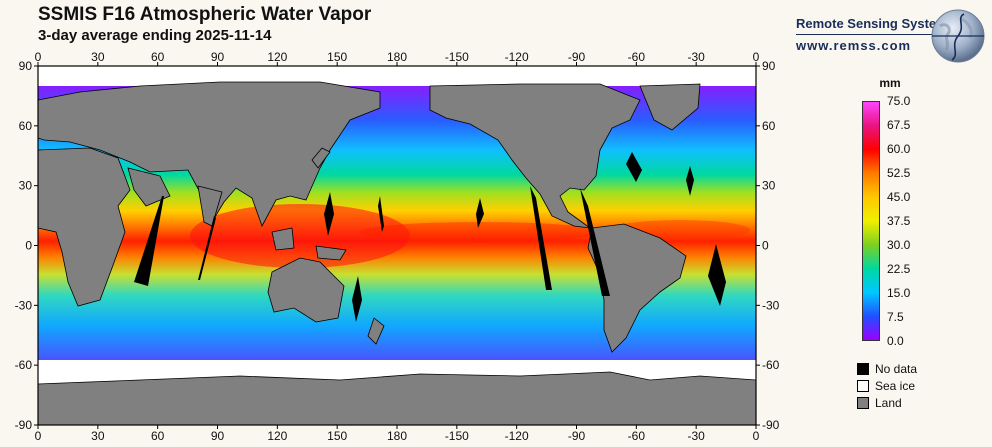 The image size is (992, 447). I want to click on land-australia, so click(306, 290).